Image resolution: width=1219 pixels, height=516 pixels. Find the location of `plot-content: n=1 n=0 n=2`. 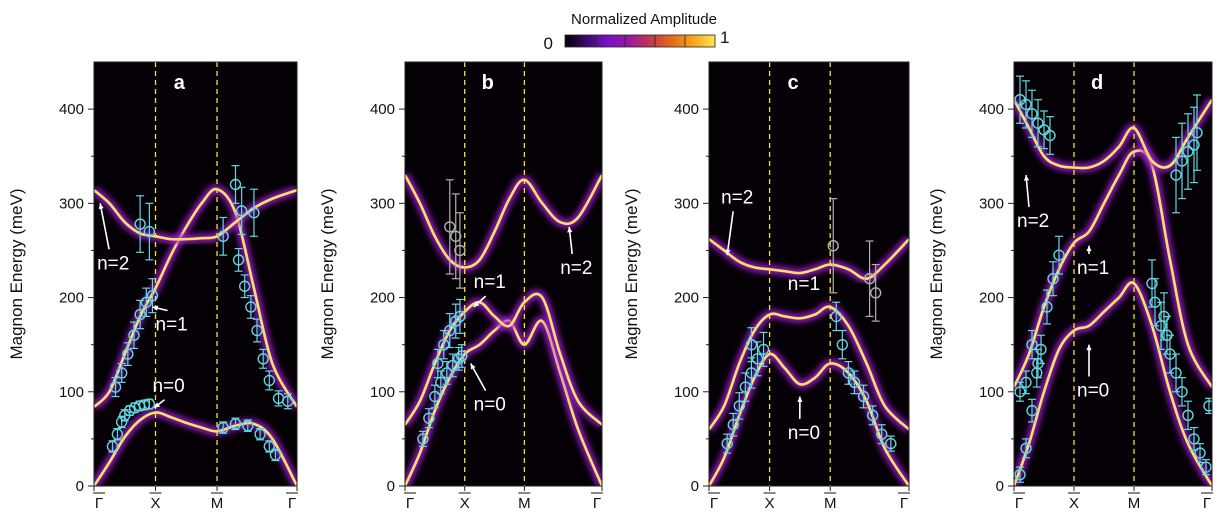

plot-content: n=1 n=0 n=2 is located at coordinates (503, 274).